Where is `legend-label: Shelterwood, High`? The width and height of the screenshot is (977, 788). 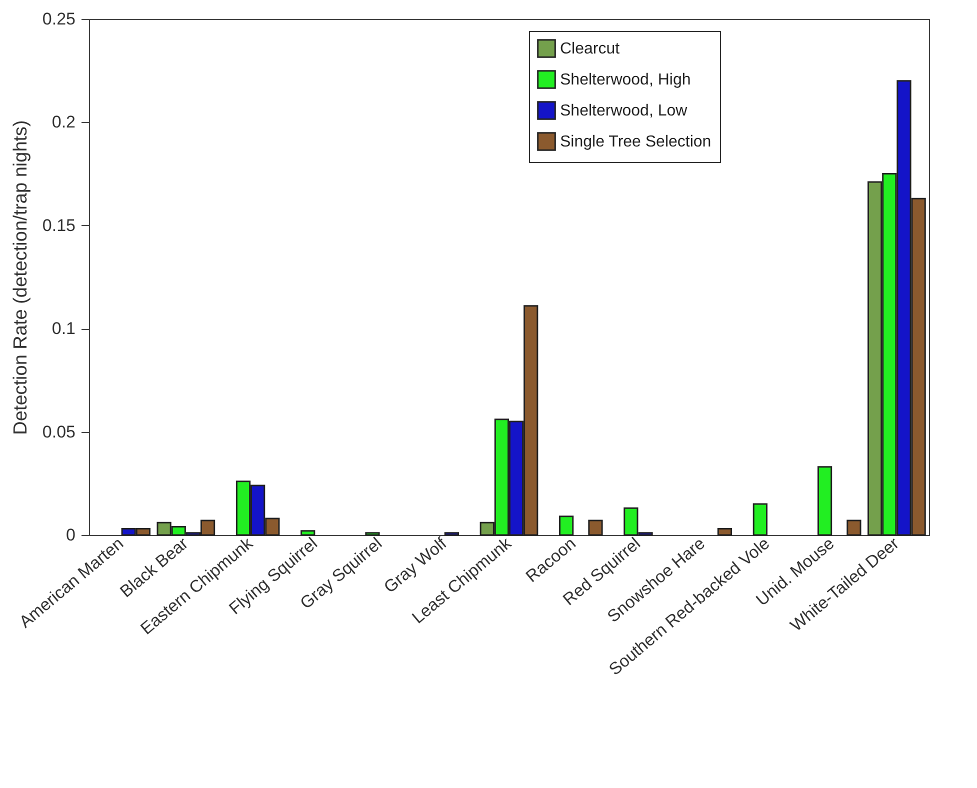 legend-label: Shelterwood, High is located at coordinates (625, 80).